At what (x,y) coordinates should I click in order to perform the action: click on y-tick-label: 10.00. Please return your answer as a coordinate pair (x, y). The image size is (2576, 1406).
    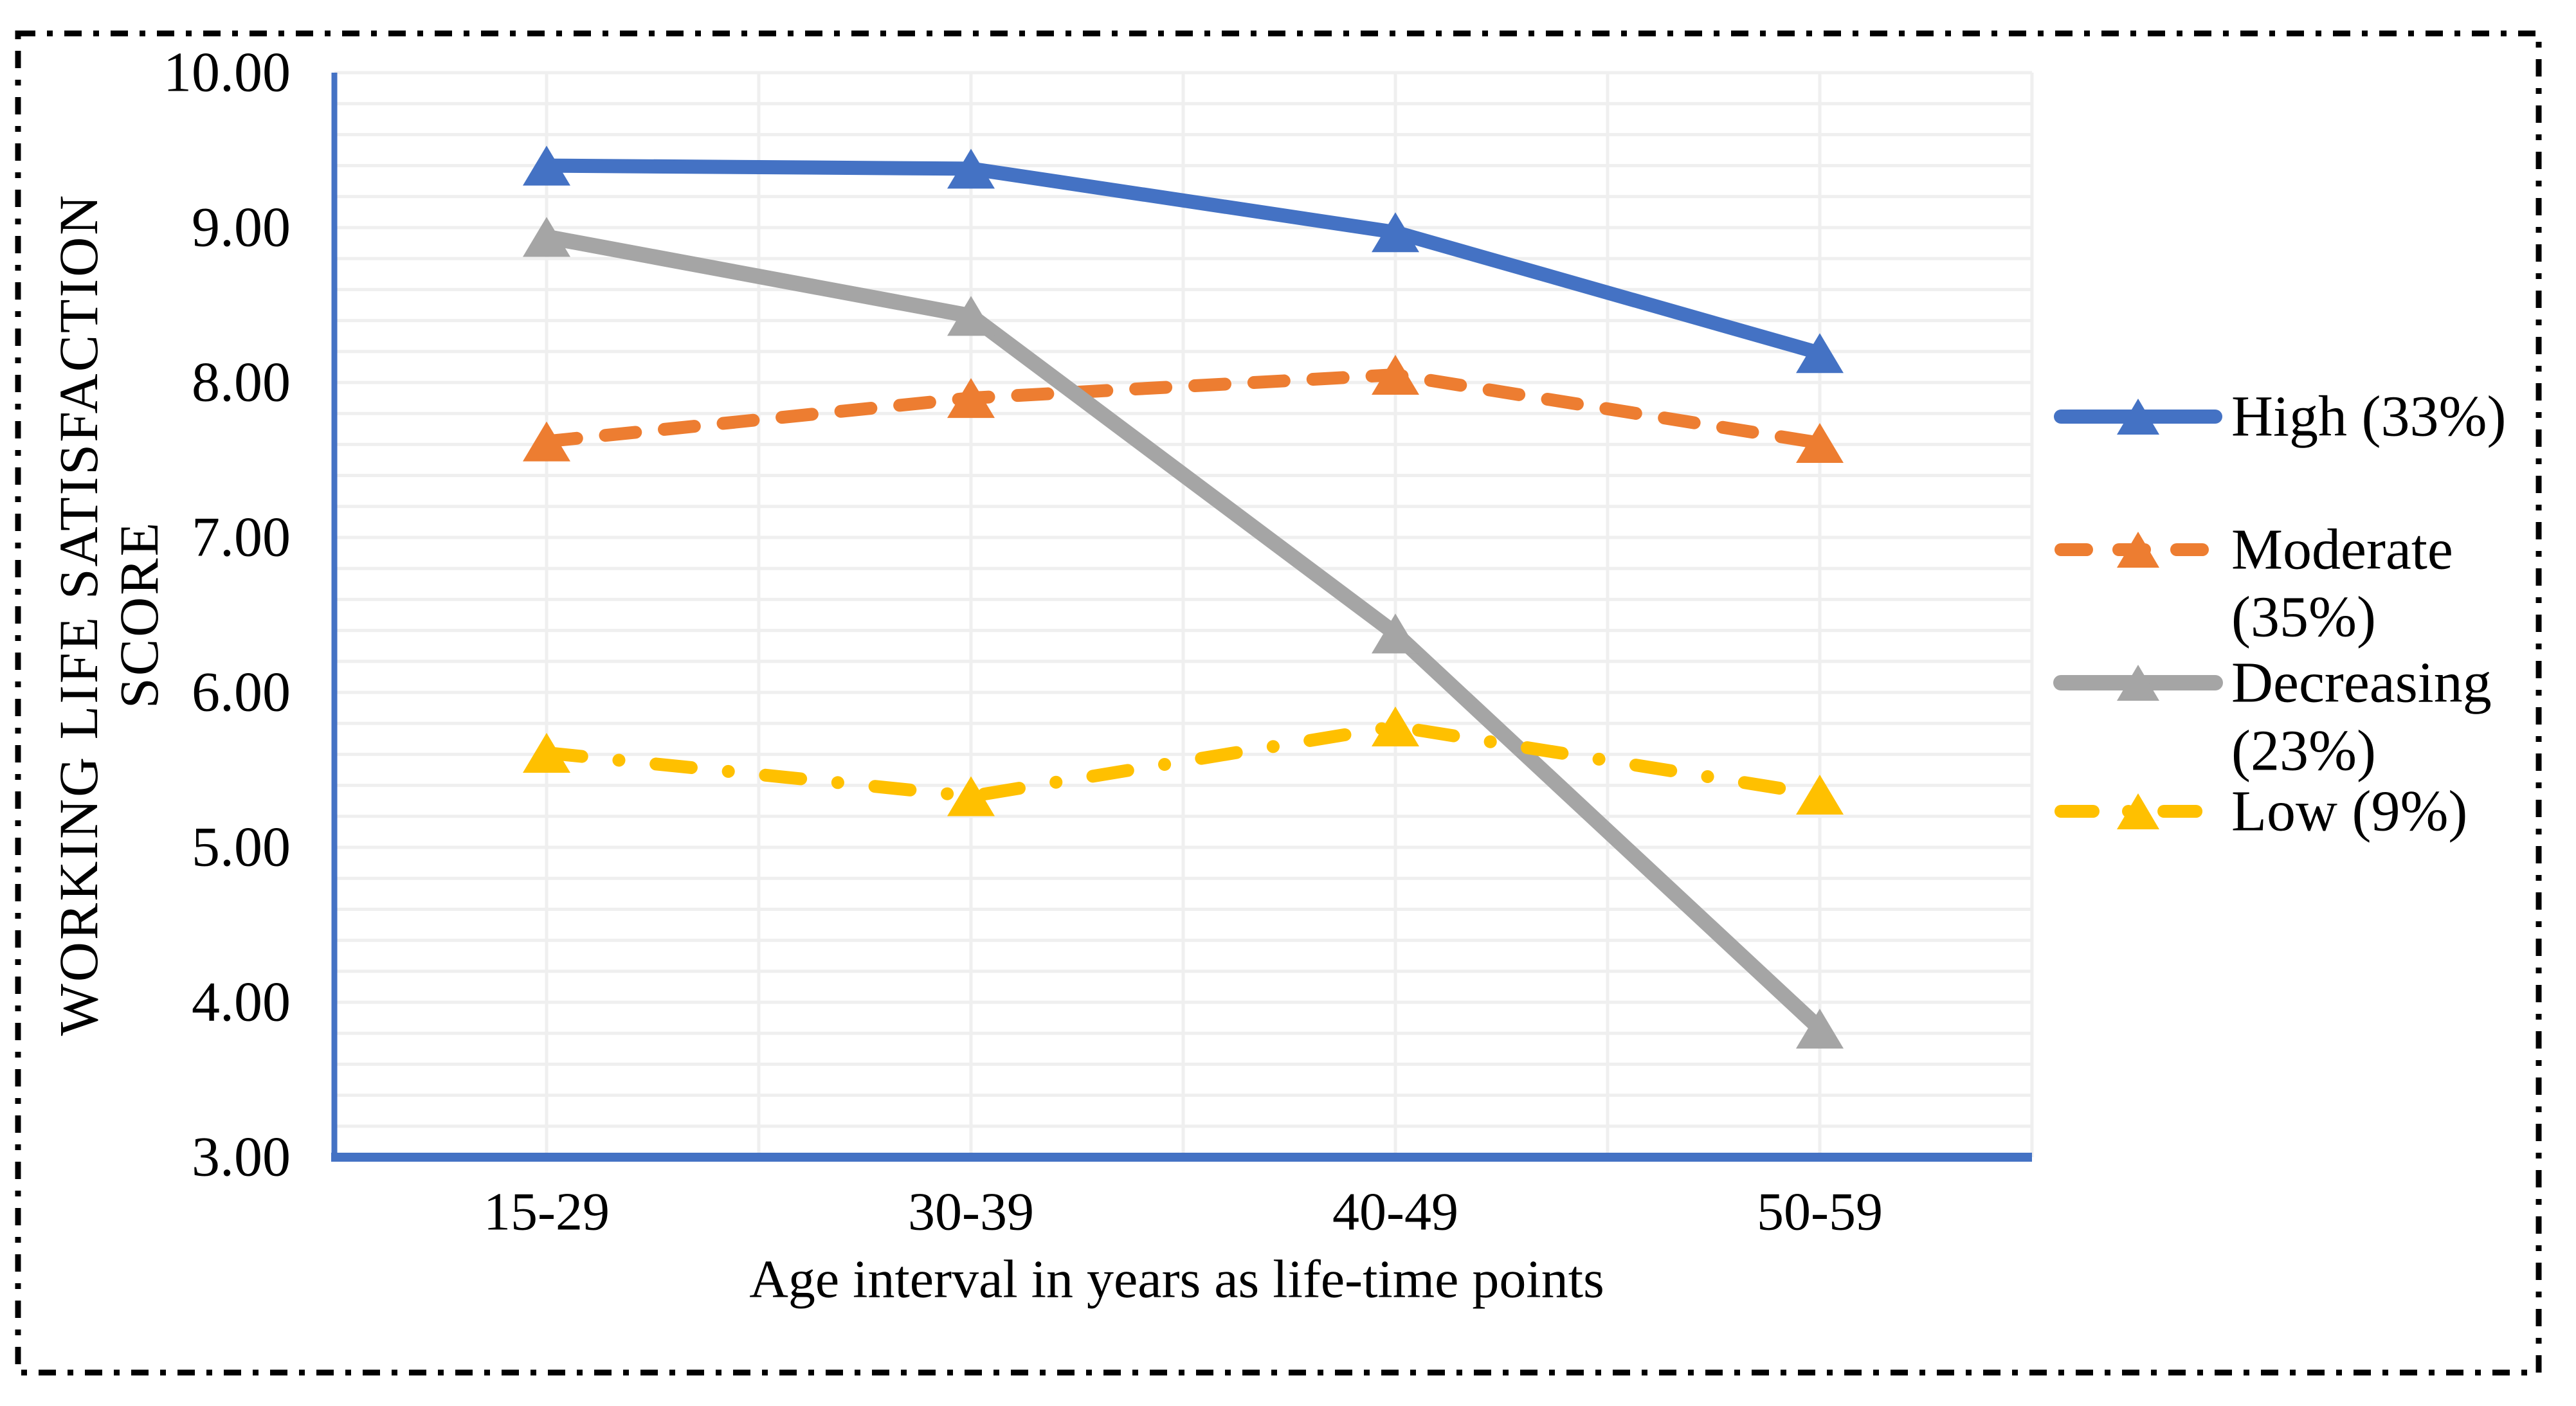
    Looking at the image, I should click on (227, 73).